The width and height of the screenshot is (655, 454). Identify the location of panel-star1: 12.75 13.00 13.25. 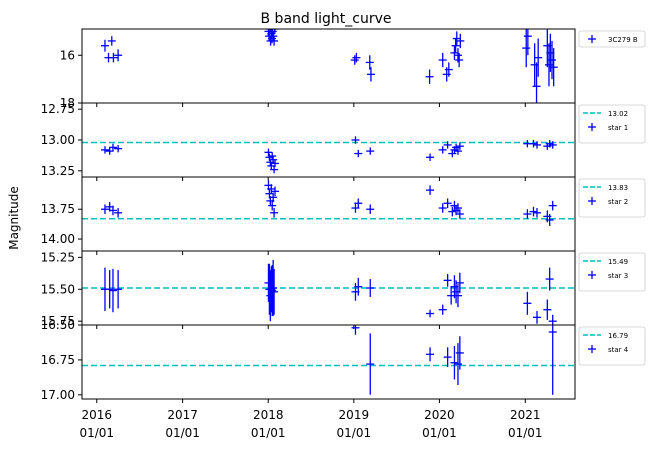
(308, 141).